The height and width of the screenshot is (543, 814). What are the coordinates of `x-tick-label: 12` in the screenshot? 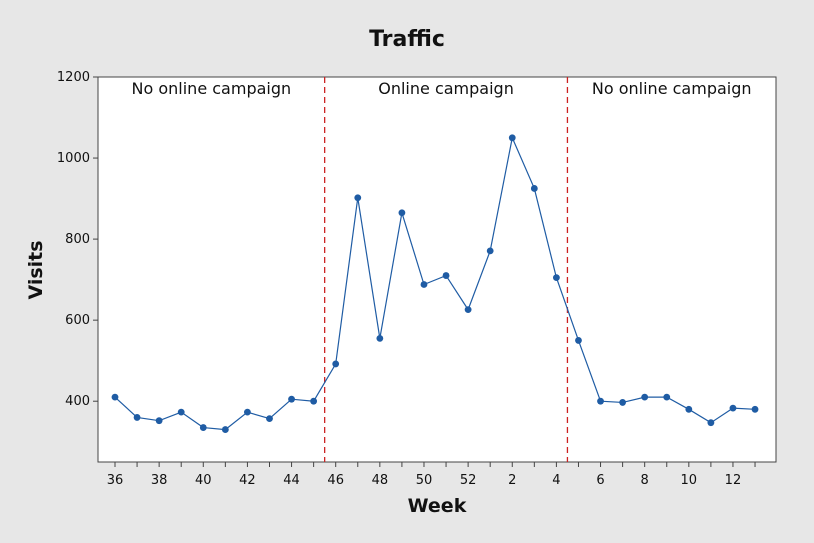 It's located at (733, 480).